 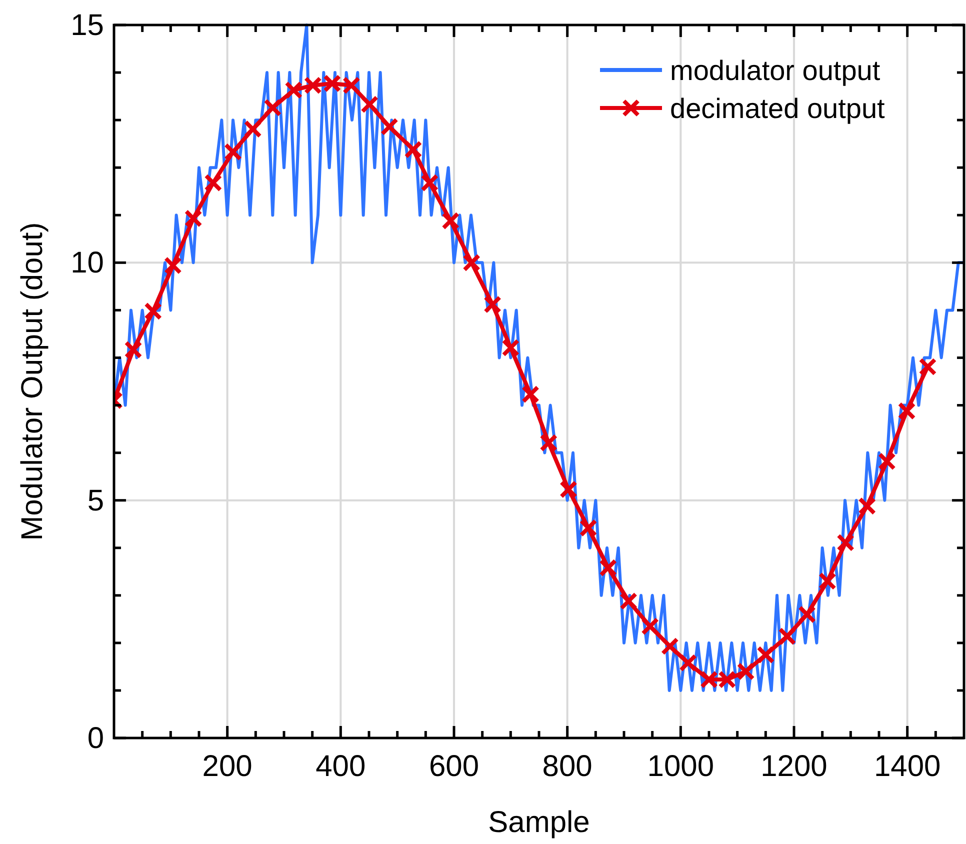 I want to click on legend-label: modulator output, so click(x=775, y=70).